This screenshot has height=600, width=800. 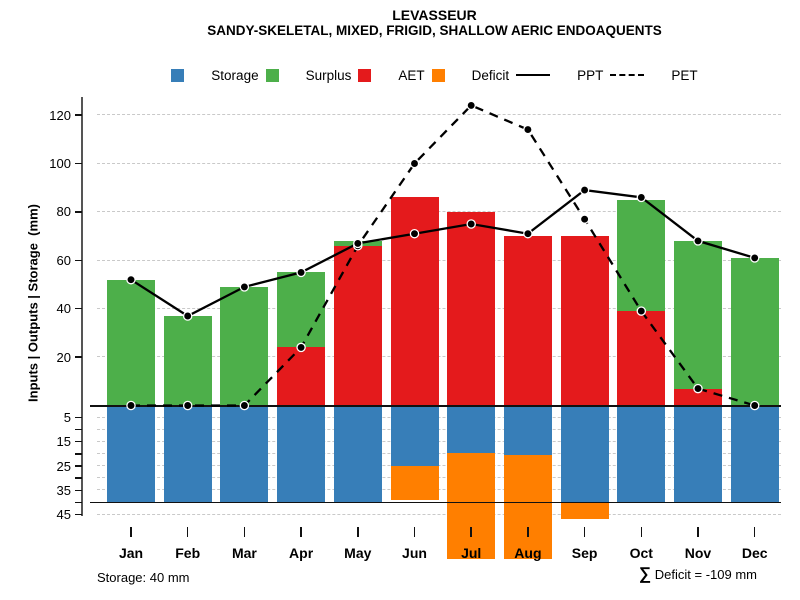 I want to click on minus40-line, so click(x=435, y=502).